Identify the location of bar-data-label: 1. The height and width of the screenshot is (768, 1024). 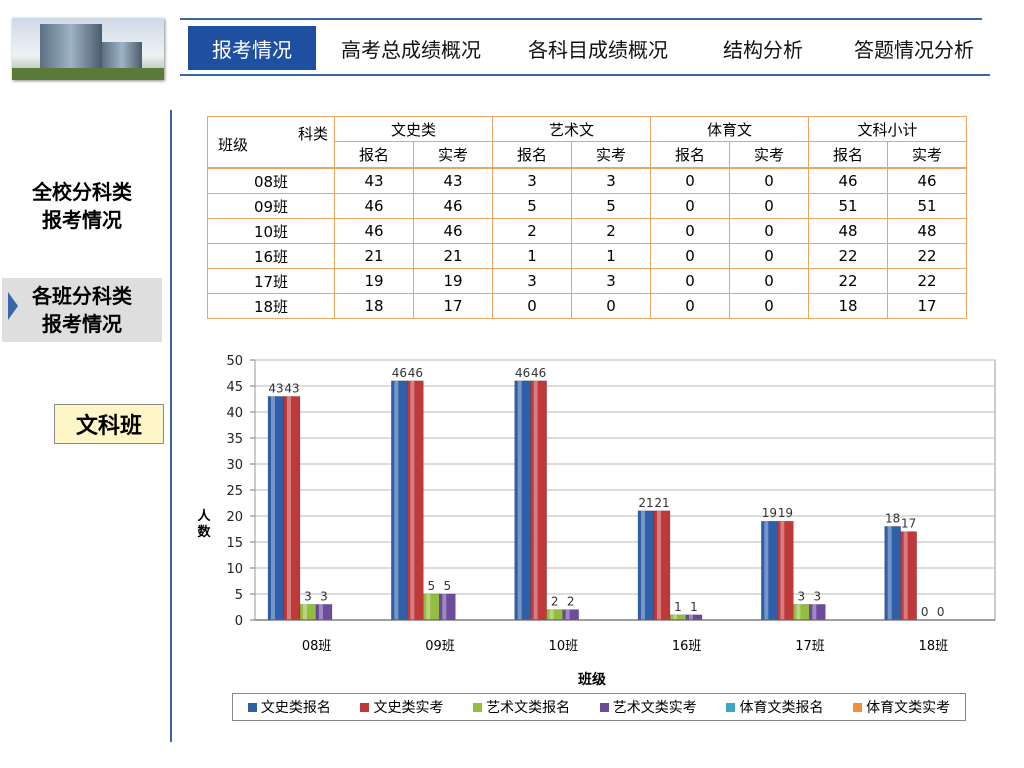
(678, 607).